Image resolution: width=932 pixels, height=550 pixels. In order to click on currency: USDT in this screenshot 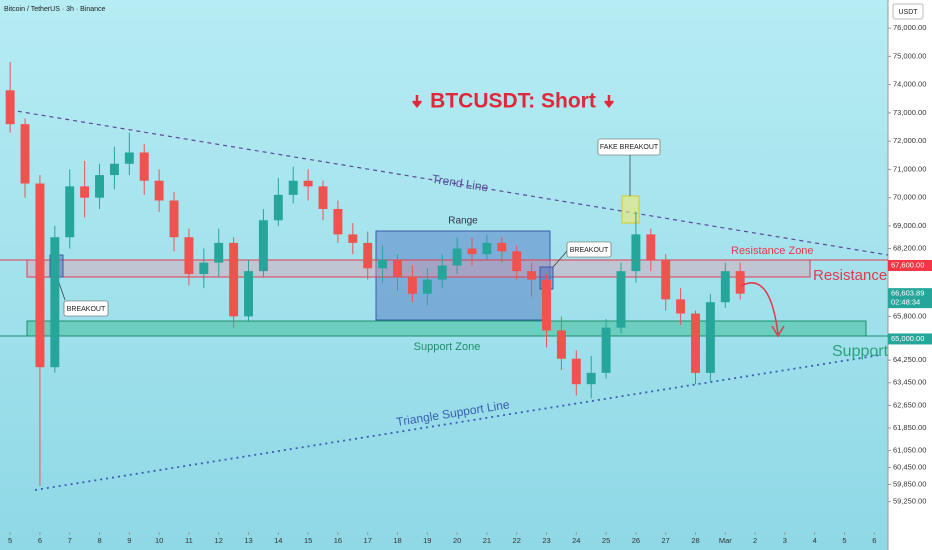, I will do `click(908, 12)`.